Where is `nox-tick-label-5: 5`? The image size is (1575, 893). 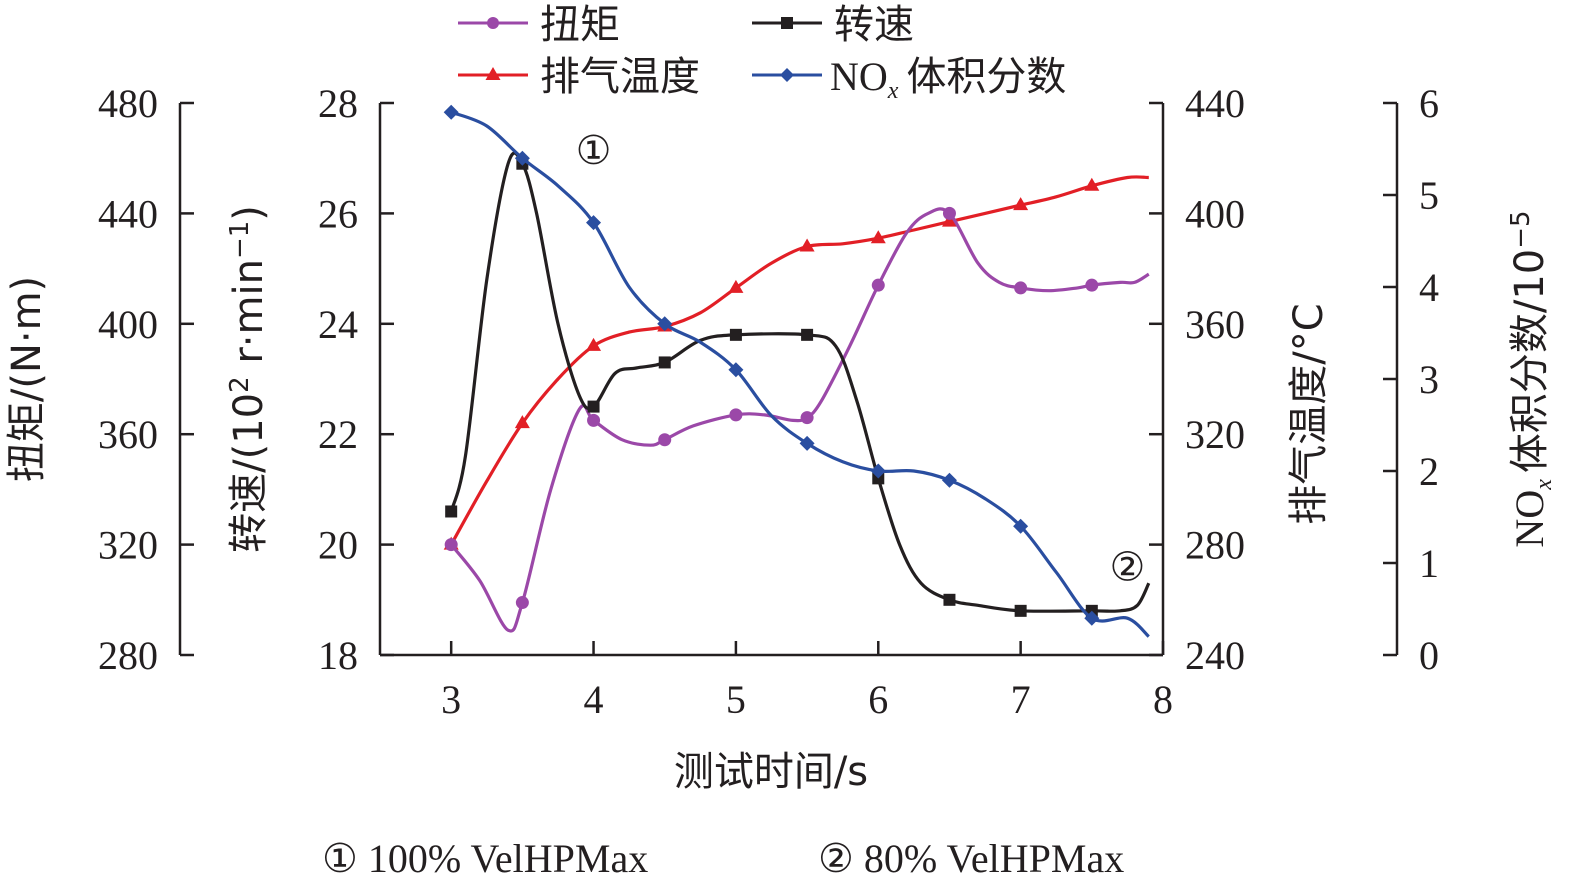
nox-tick-label-5: 5 is located at coordinates (1429, 195).